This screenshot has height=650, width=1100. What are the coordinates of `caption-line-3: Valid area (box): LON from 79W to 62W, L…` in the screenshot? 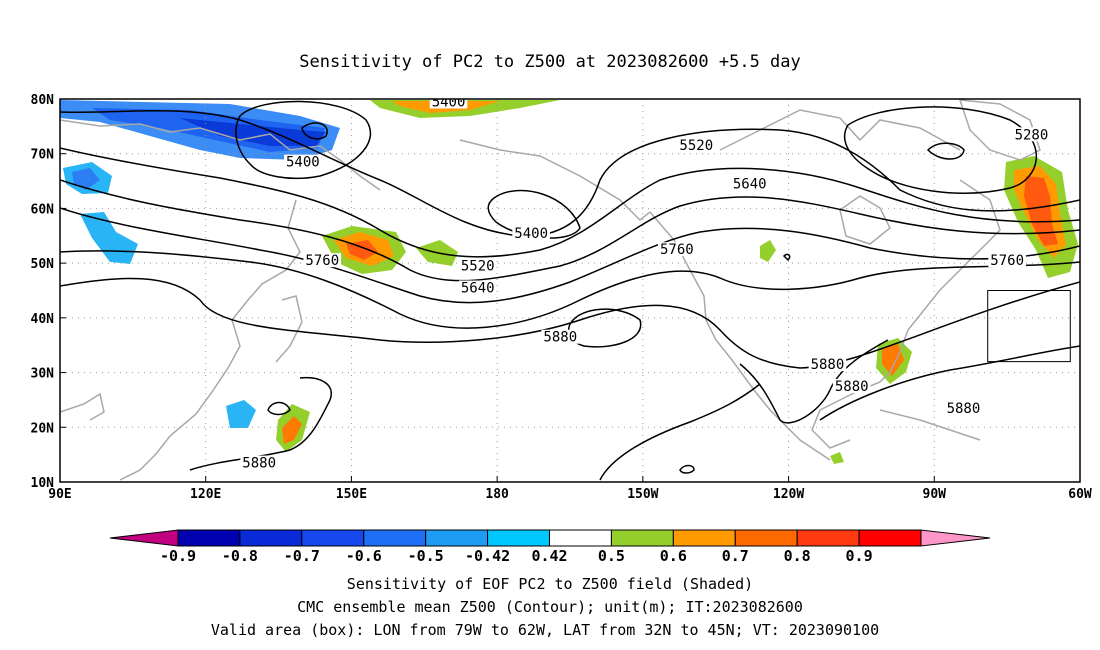 It's located at (545, 630).